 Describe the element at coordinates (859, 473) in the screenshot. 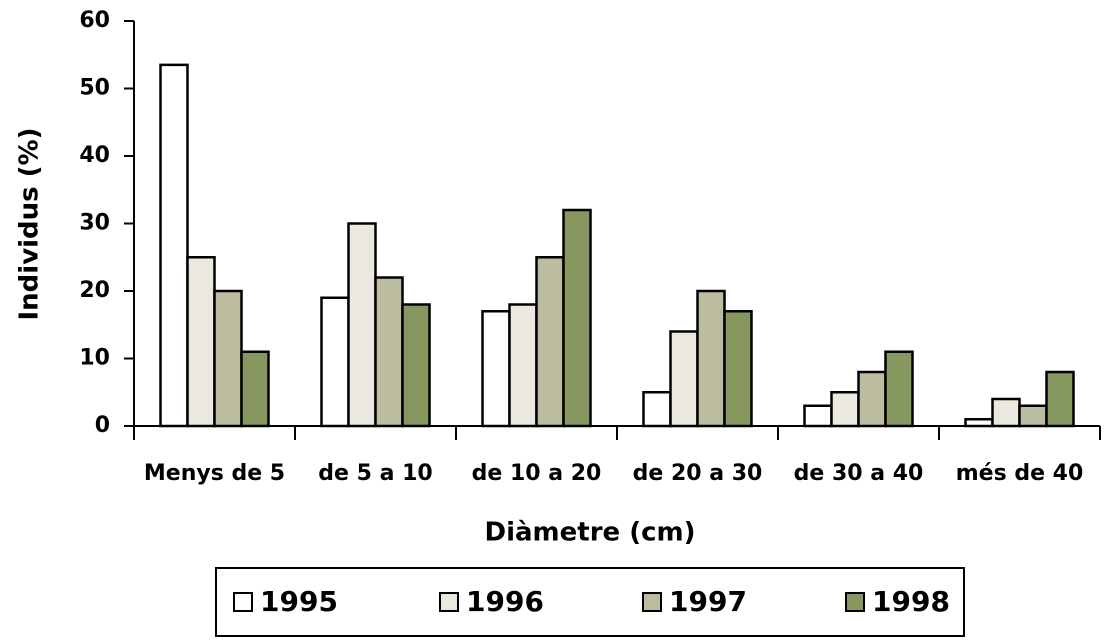

I see `x-tick-label: de 30 a 40` at that location.